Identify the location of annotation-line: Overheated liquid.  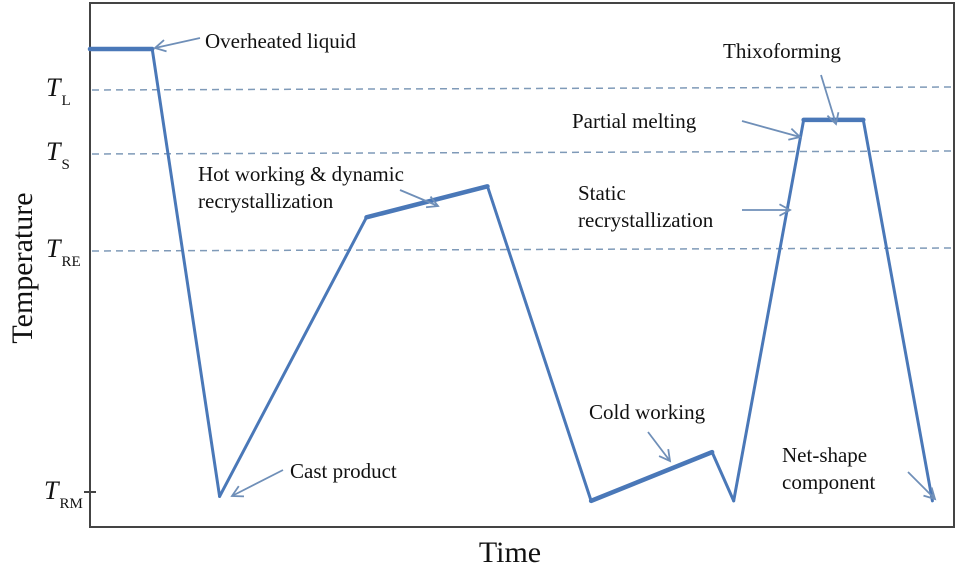
(281, 41).